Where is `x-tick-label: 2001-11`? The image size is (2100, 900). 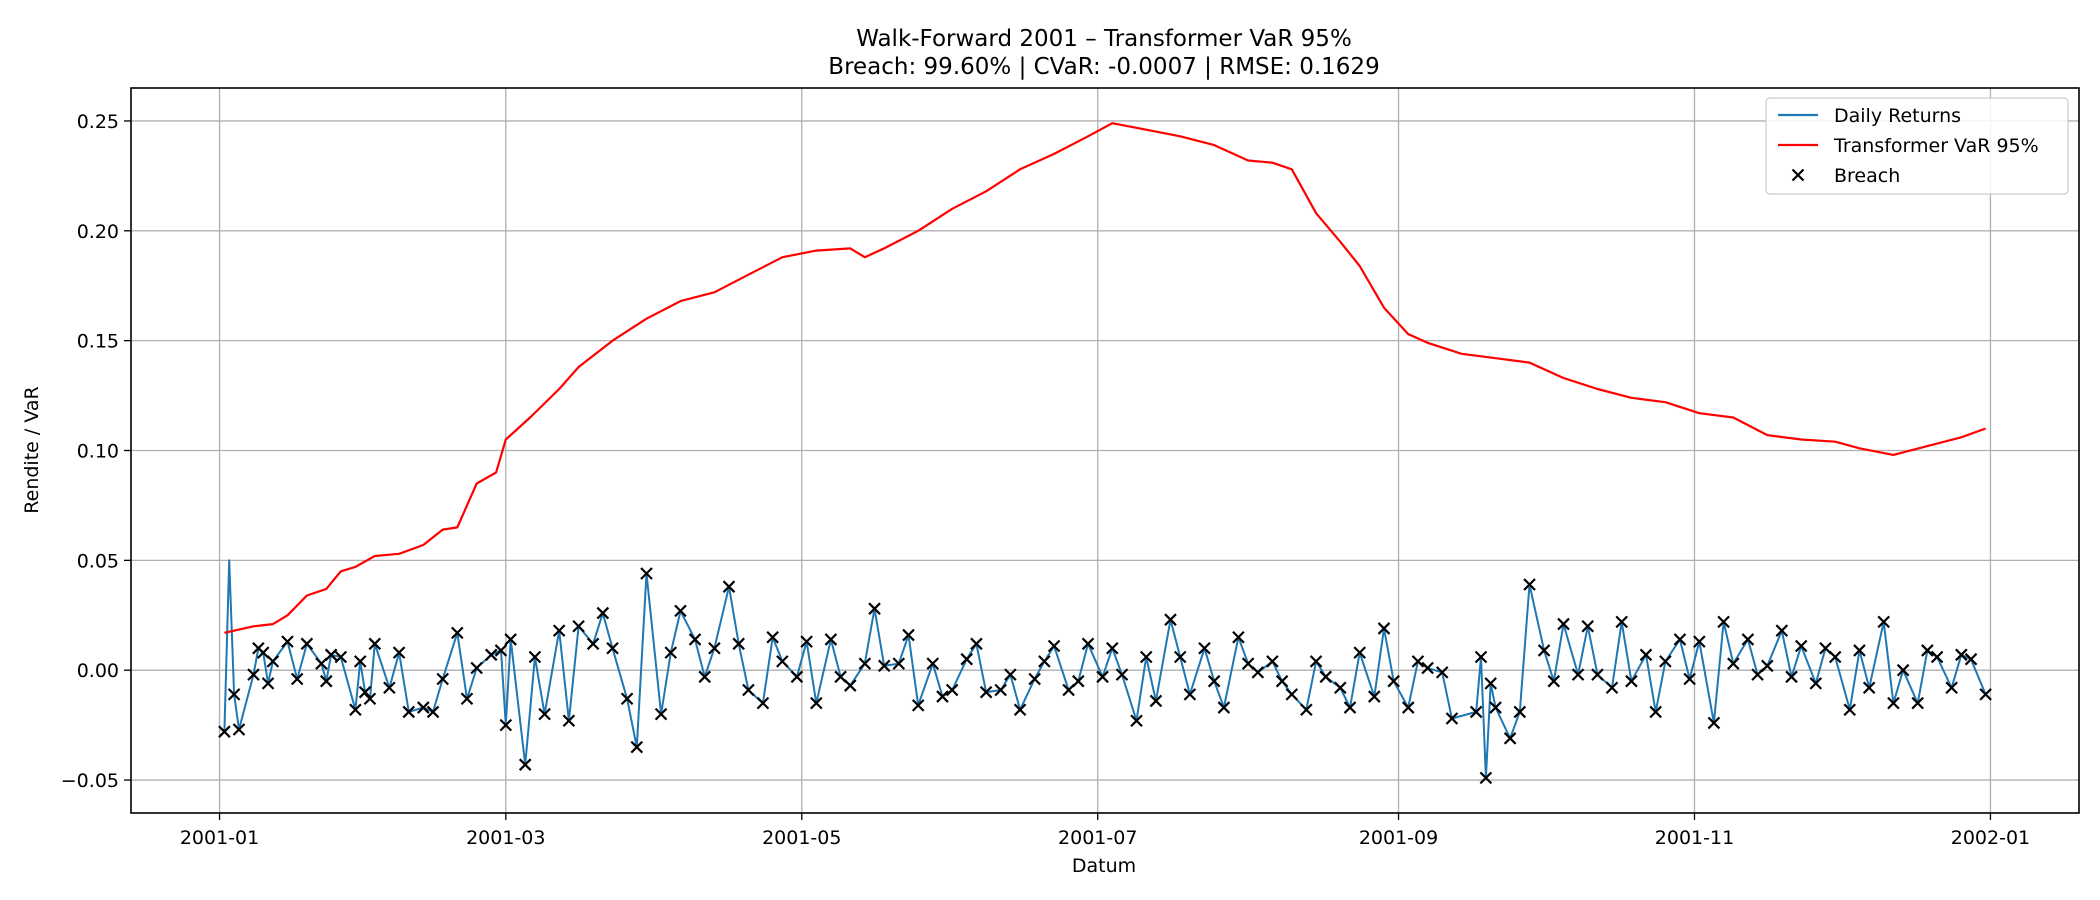
x-tick-label: 2001-11 is located at coordinates (1694, 838).